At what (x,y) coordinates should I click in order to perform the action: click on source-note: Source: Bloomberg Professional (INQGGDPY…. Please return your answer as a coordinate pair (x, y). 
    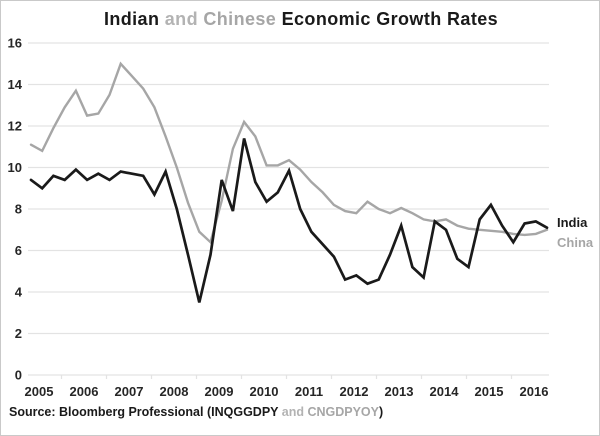
    Looking at the image, I should click on (196, 412).